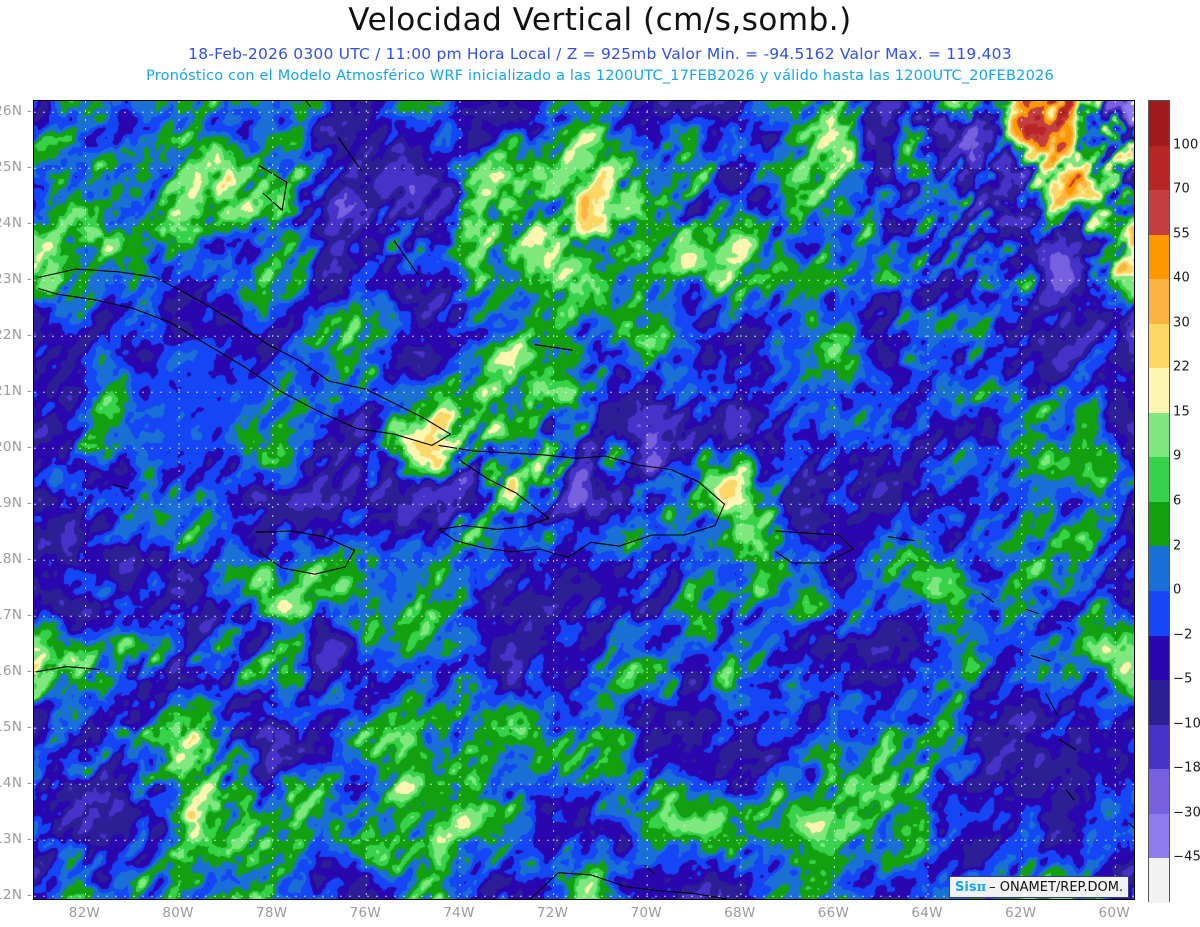  What do you see at coordinates (1181, 189) in the screenshot?
I see `colorbar-tick-label: 70` at bounding box center [1181, 189].